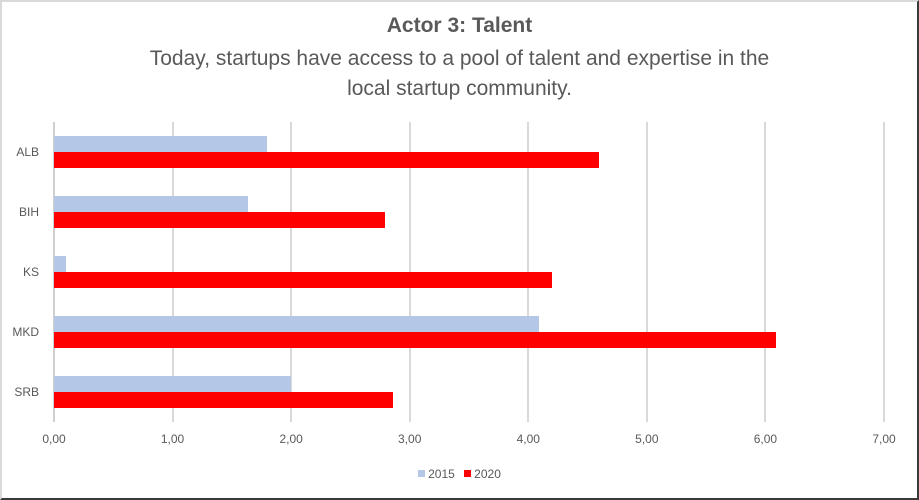 The height and width of the screenshot is (500, 919). What do you see at coordinates (468, 473) in the screenshot?
I see `legend-swatch-2020` at bounding box center [468, 473].